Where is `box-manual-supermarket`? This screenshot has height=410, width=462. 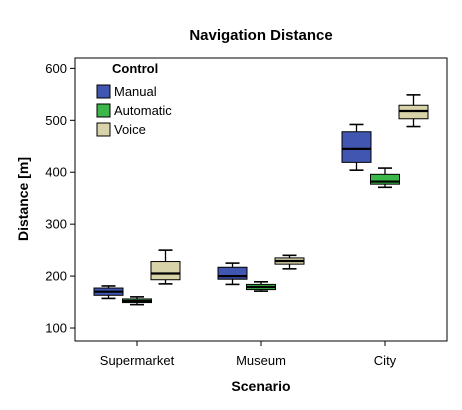
box-manual-supermarket is located at coordinates (108, 292).